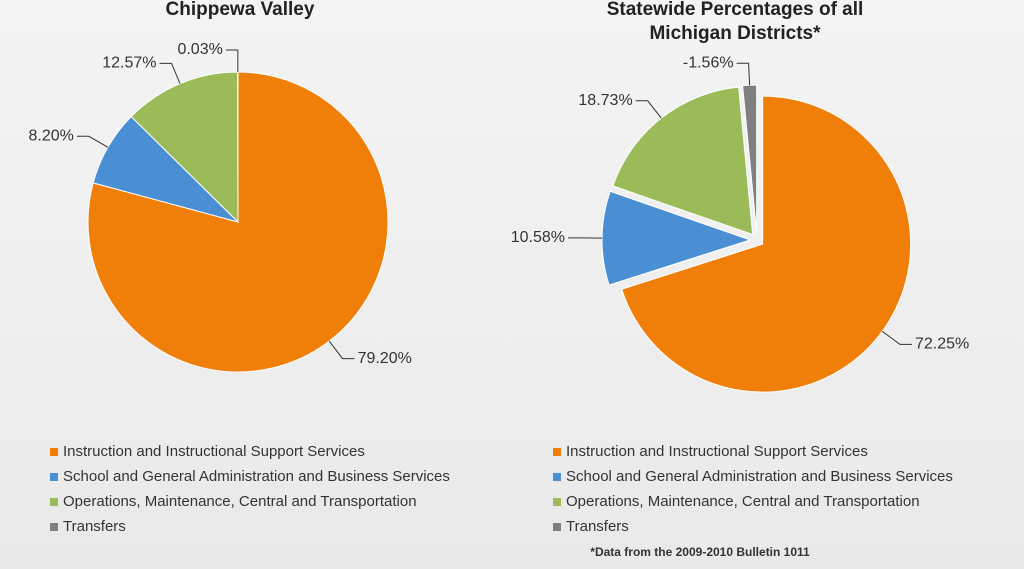 This screenshot has width=1024, height=569. I want to click on data-label: 18.73%, so click(605, 100).